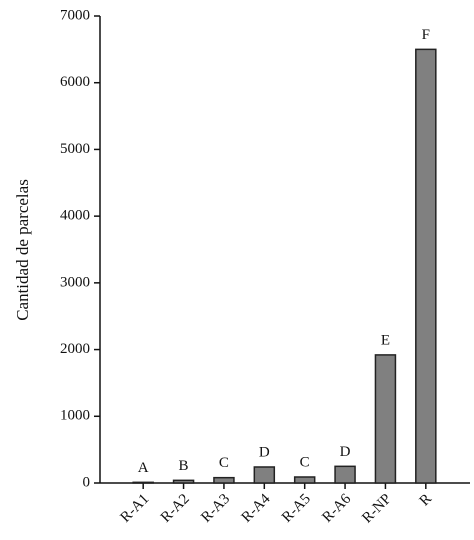  I want to click on y-tick-label: 6000, so click(75, 82).